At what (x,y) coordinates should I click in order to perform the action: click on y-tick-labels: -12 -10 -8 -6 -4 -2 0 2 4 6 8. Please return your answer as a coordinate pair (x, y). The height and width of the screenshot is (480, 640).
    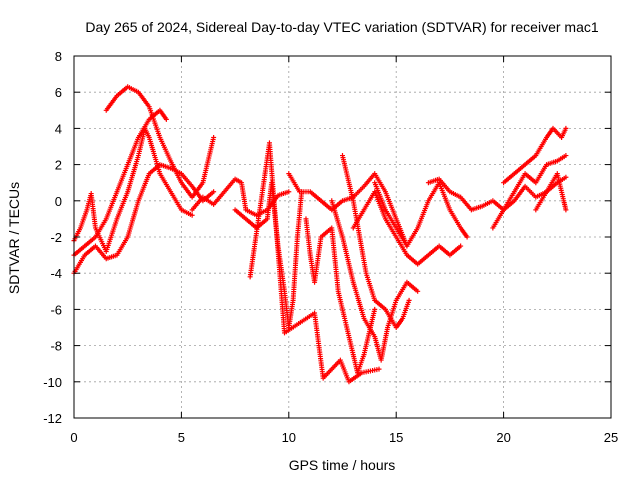
    Looking at the image, I should click on (52, 237).